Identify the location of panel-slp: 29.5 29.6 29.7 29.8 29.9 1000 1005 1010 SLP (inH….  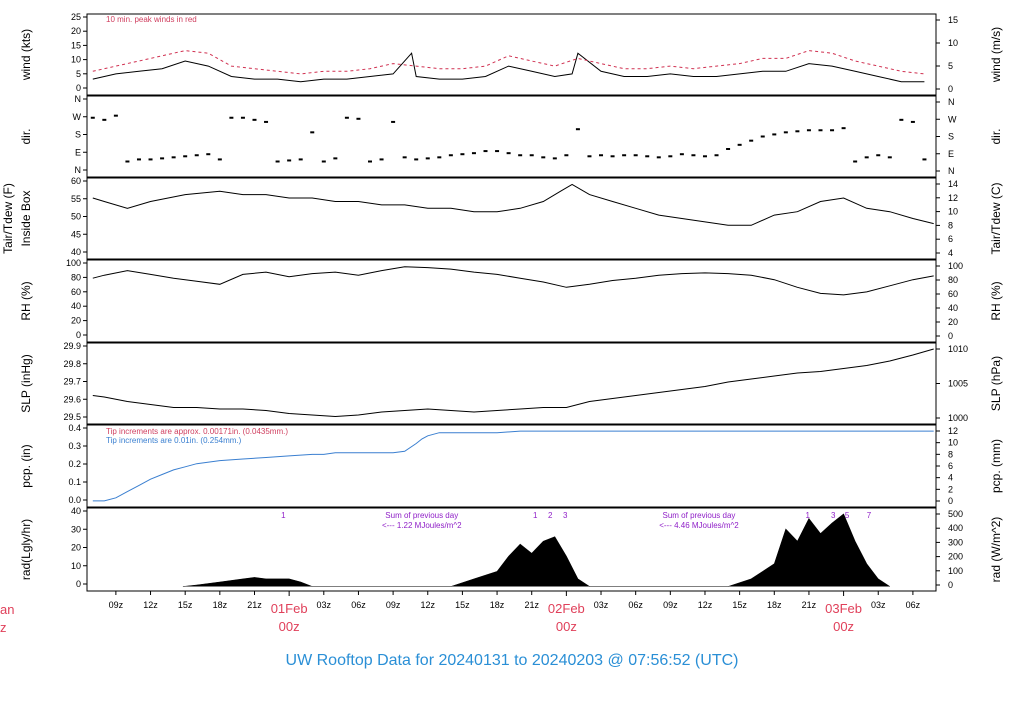
(511, 383).